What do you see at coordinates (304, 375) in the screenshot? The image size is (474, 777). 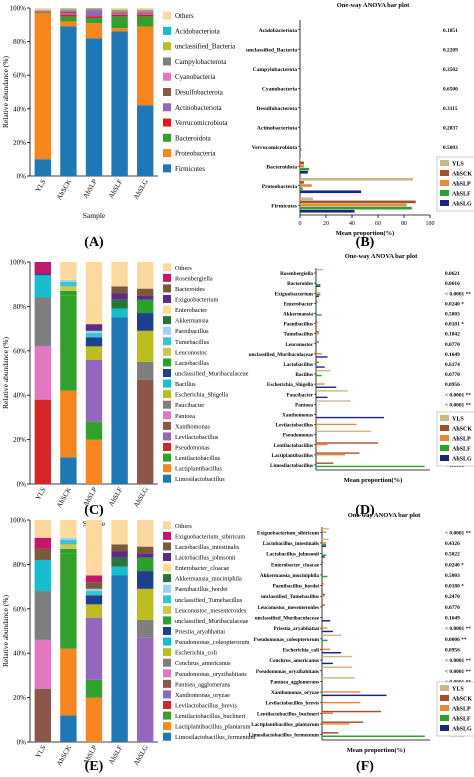 I see `y-tick-label: Bacillus` at bounding box center [304, 375].